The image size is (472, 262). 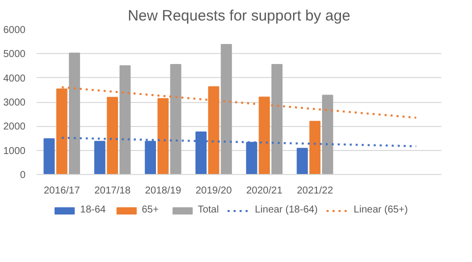 What do you see at coordinates (315, 191) in the screenshot?
I see `x-tick-label: 2021/22` at bounding box center [315, 191].